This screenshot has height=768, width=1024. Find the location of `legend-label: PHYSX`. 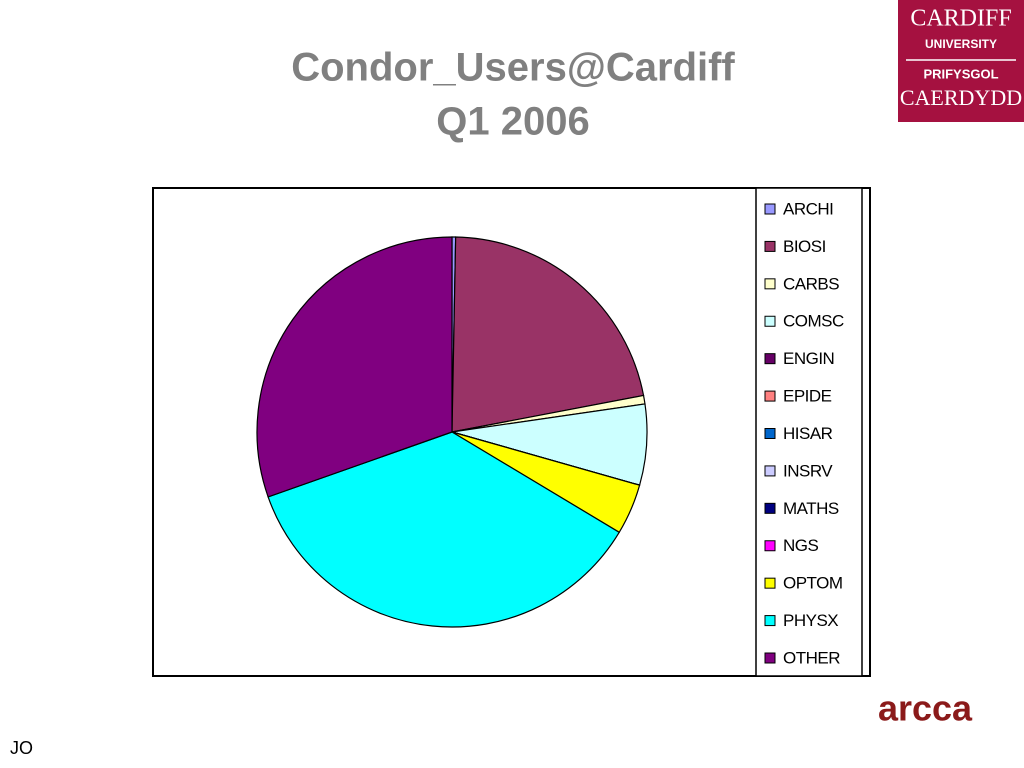

legend-label: PHYSX is located at coordinates (810, 620).